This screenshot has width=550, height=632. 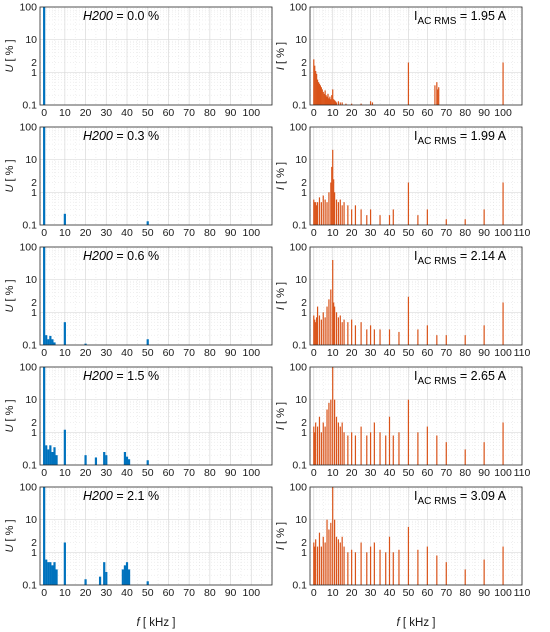 I want to click on annotation-h200: H200 = 2.1 %, so click(x=121, y=496).